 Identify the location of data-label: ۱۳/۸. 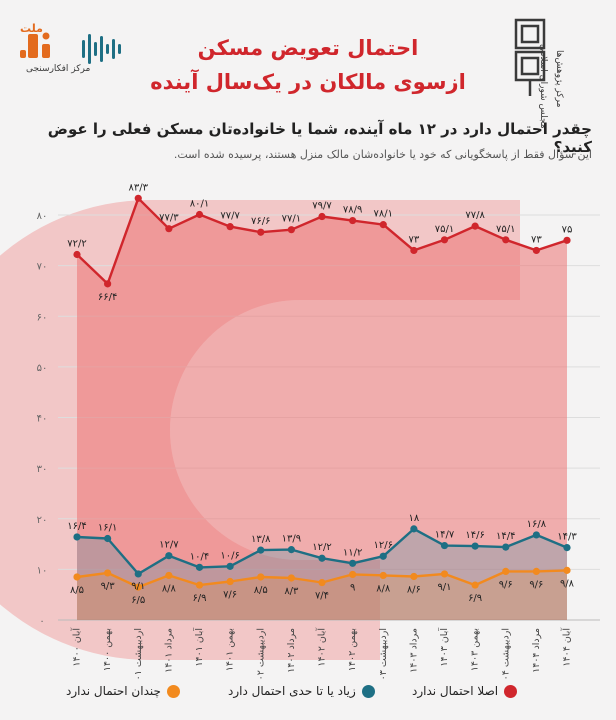
(261, 539).